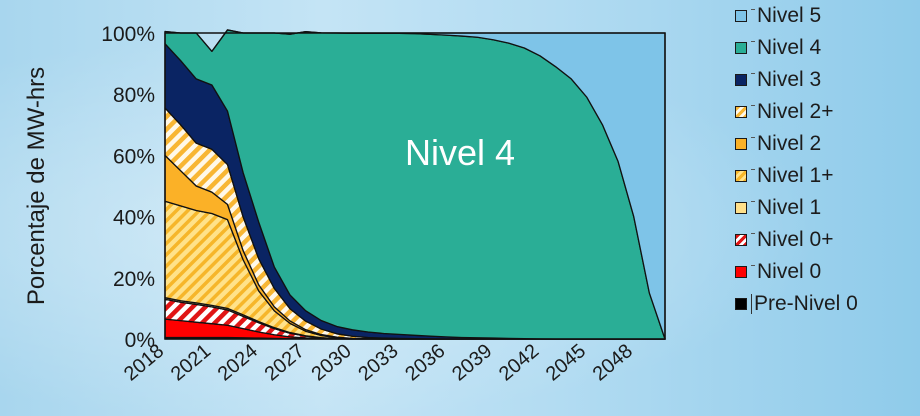 This screenshot has width=920, height=416. What do you see at coordinates (285, 362) in the screenshot?
I see `x-tick-label: 2027` at bounding box center [285, 362].